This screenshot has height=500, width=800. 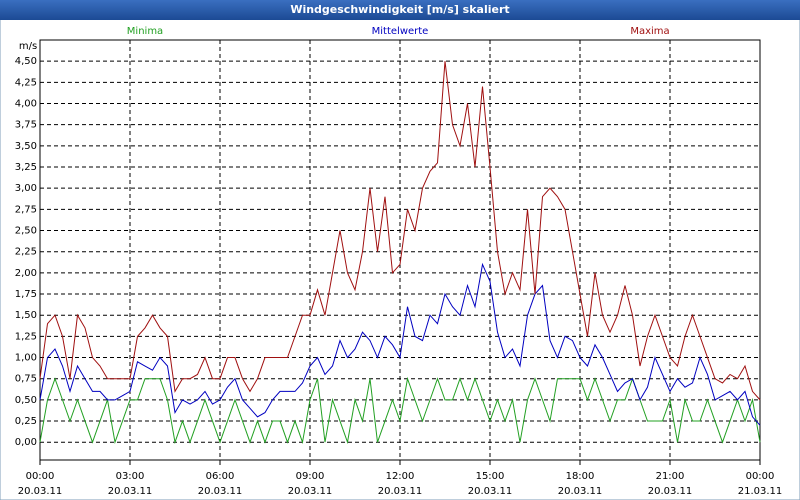 What do you see at coordinates (649, 31) in the screenshot?
I see `legend-label: Maxima` at bounding box center [649, 31].